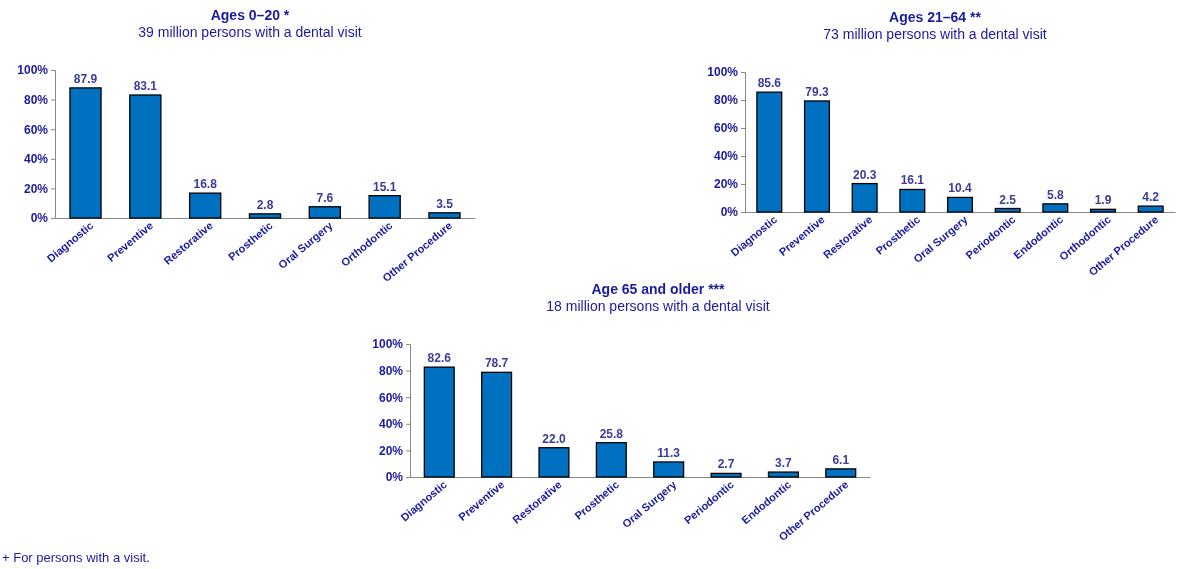 Image resolution: width=1179 pixels, height=569 pixels. I want to click on data-label: 2.5, so click(1008, 199).